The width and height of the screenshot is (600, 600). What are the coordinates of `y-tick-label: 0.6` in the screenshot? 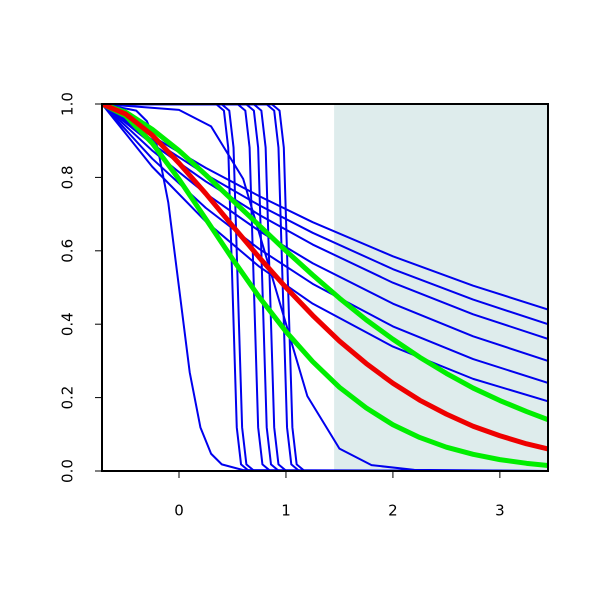 It's located at (68, 251).